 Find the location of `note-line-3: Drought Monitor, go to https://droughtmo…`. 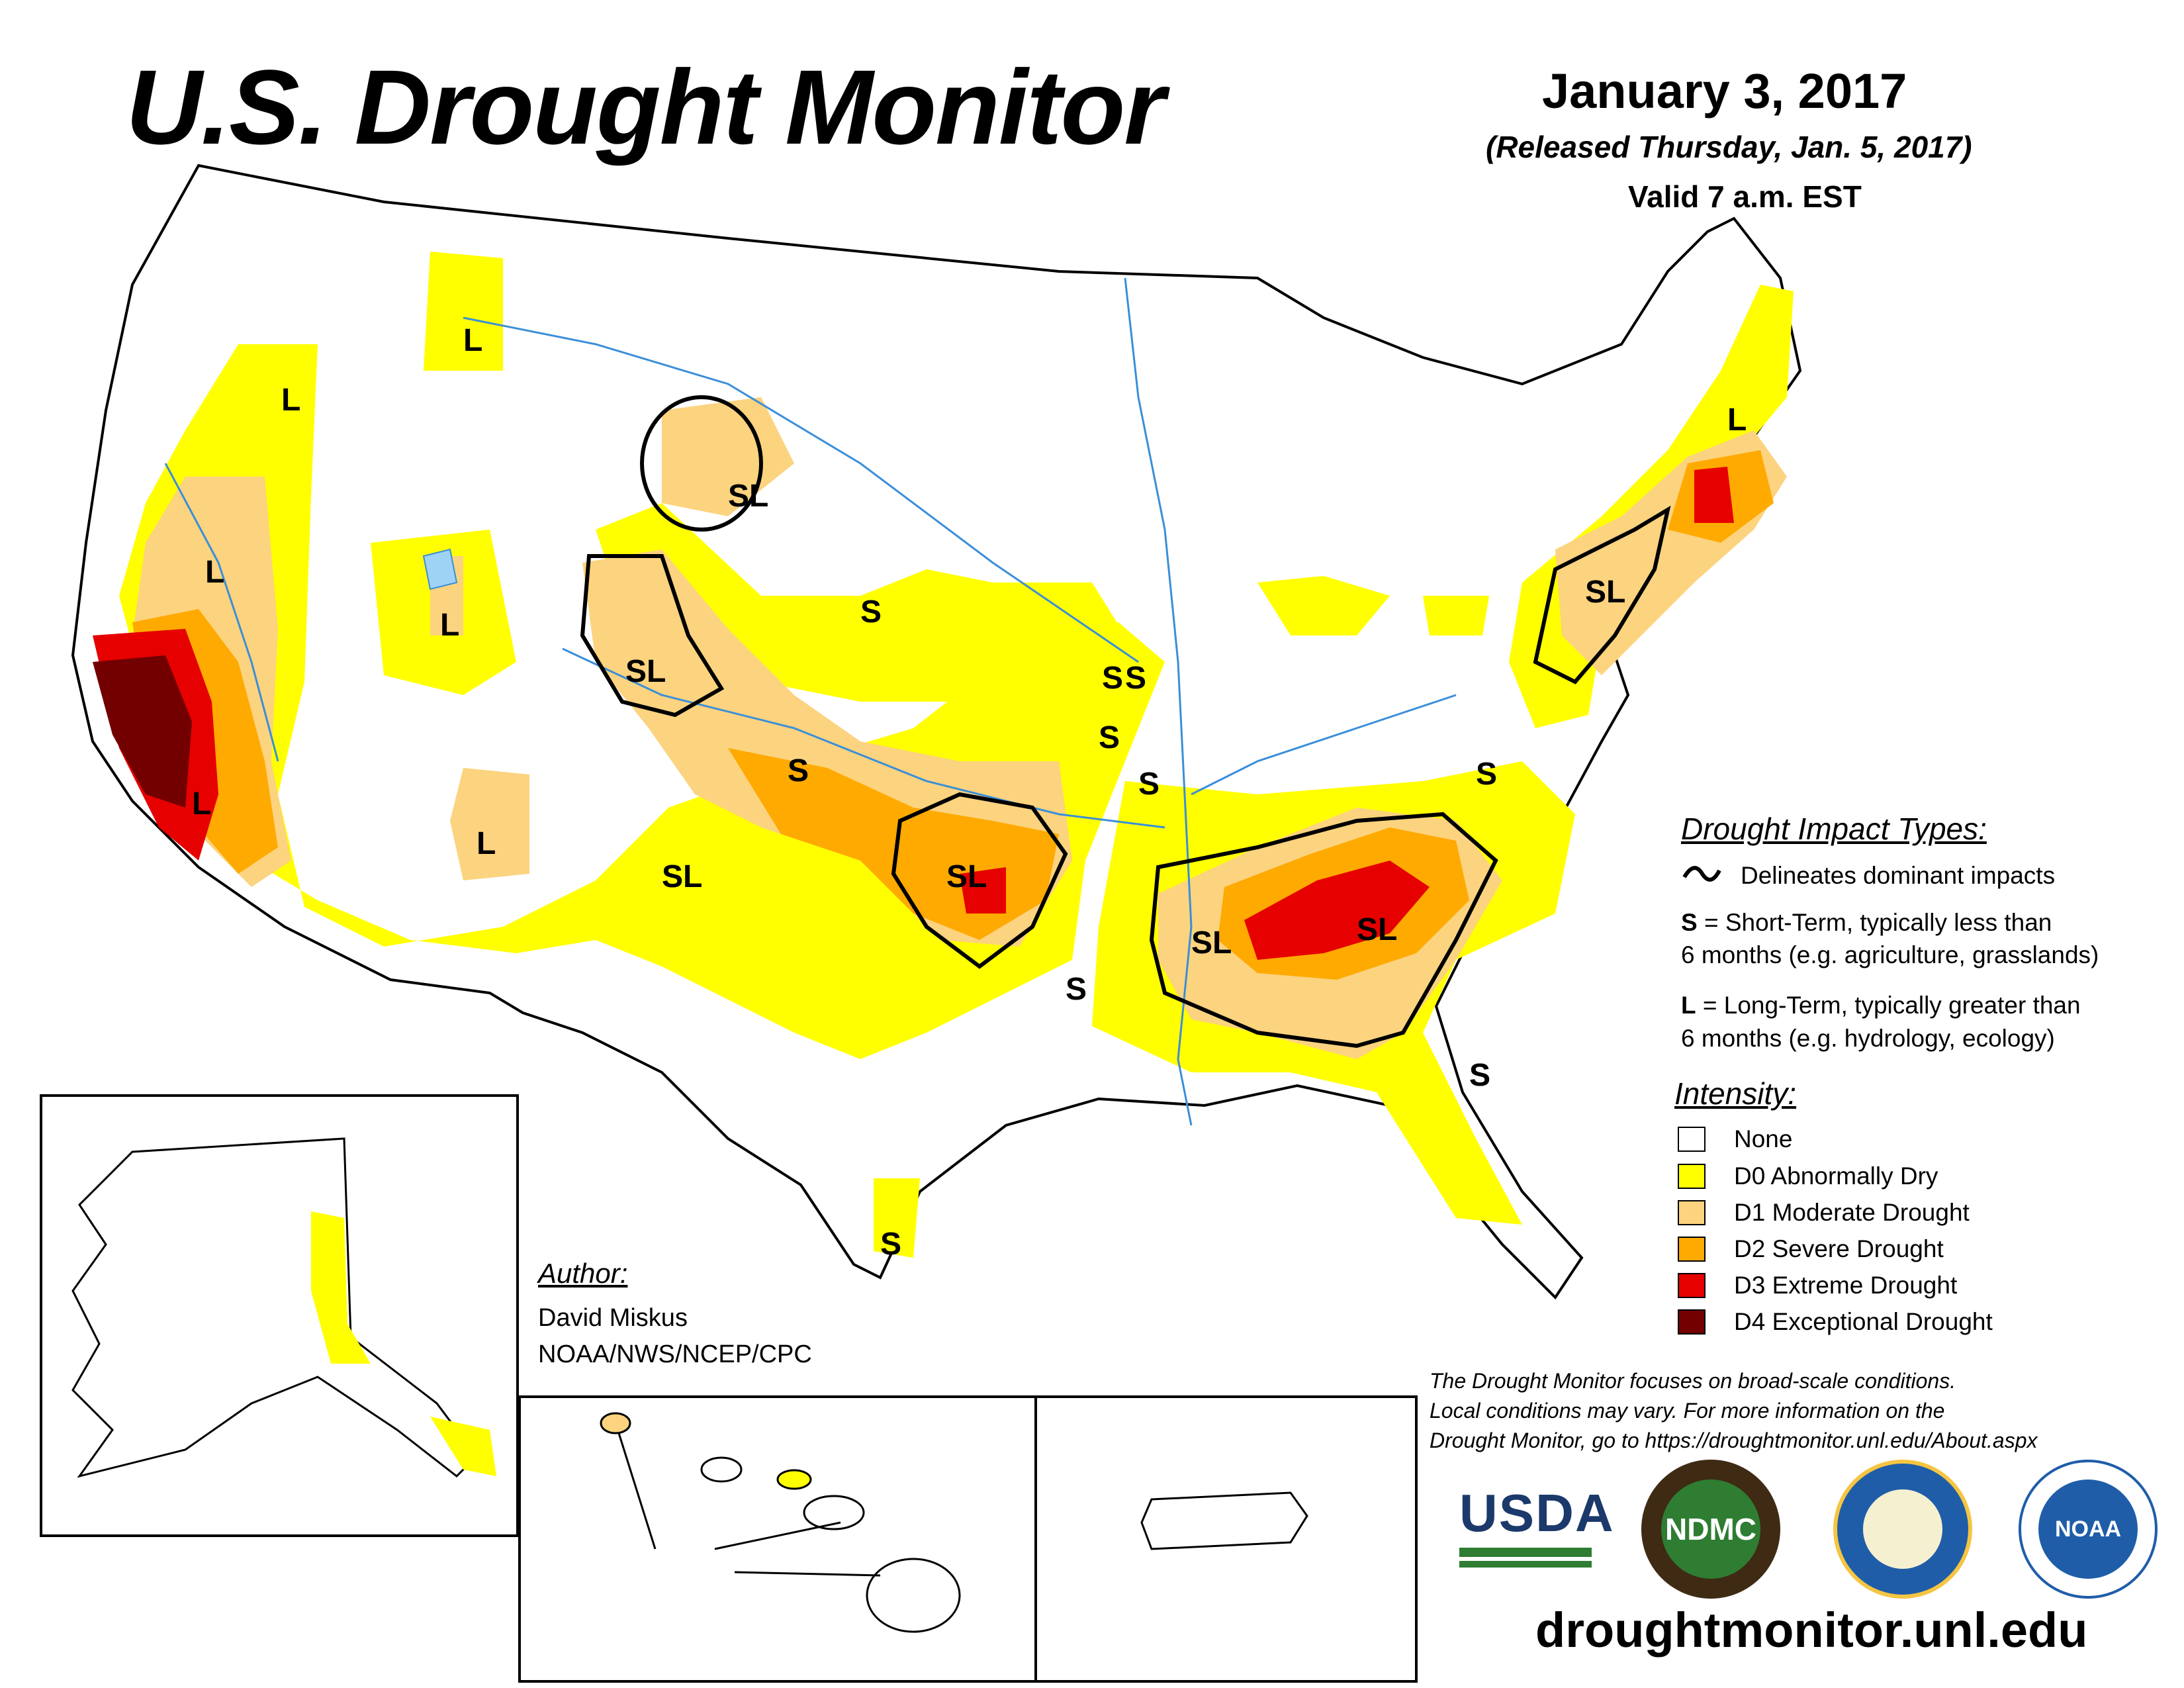

note-line-3: Drought Monitor, go to https://droughtmo… is located at coordinates (1734, 1440).